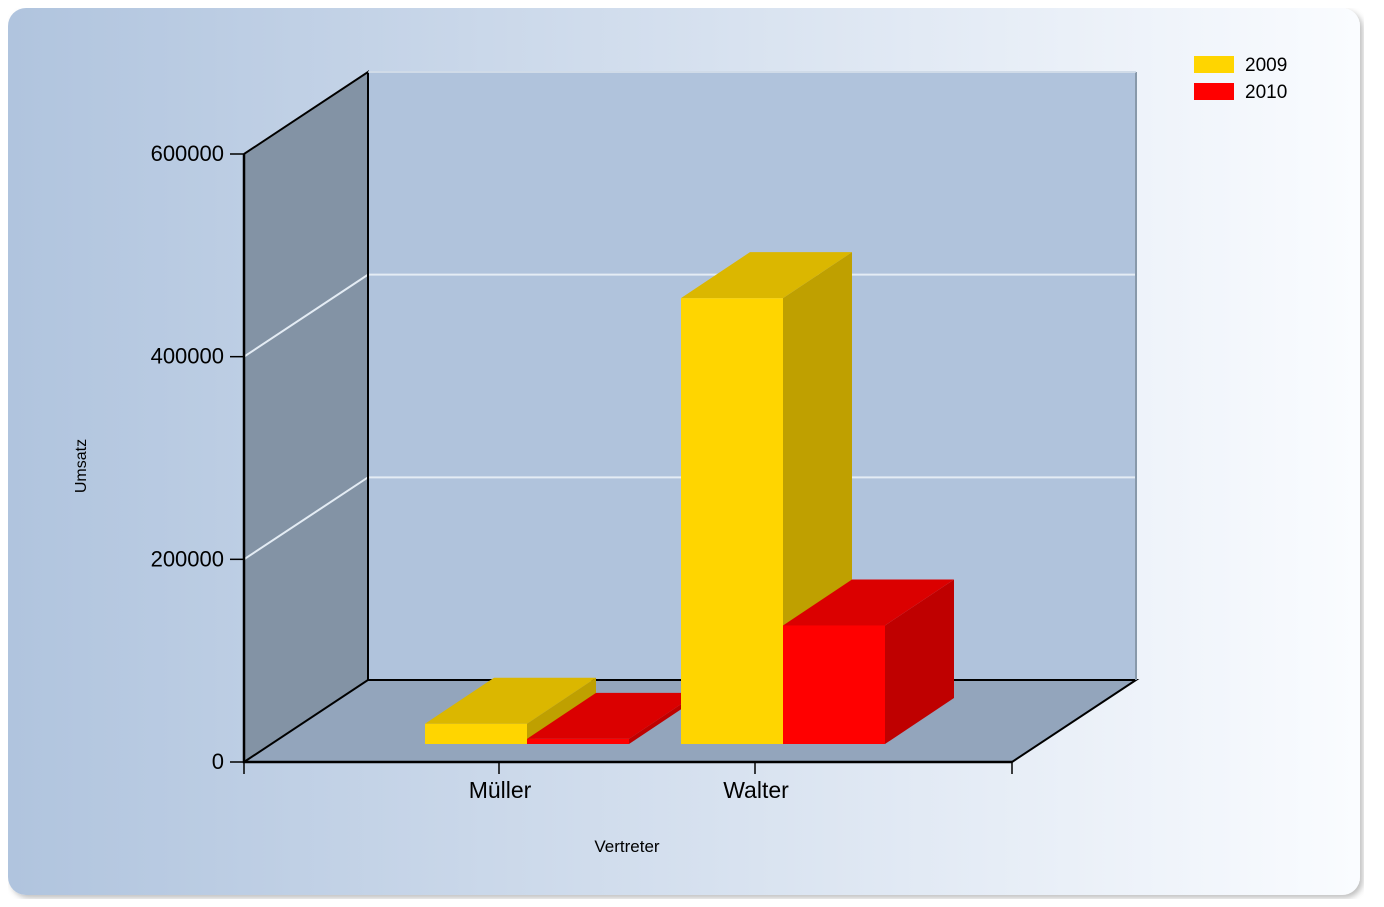  I want to click on y-tick-label: 600000, so click(187, 153).